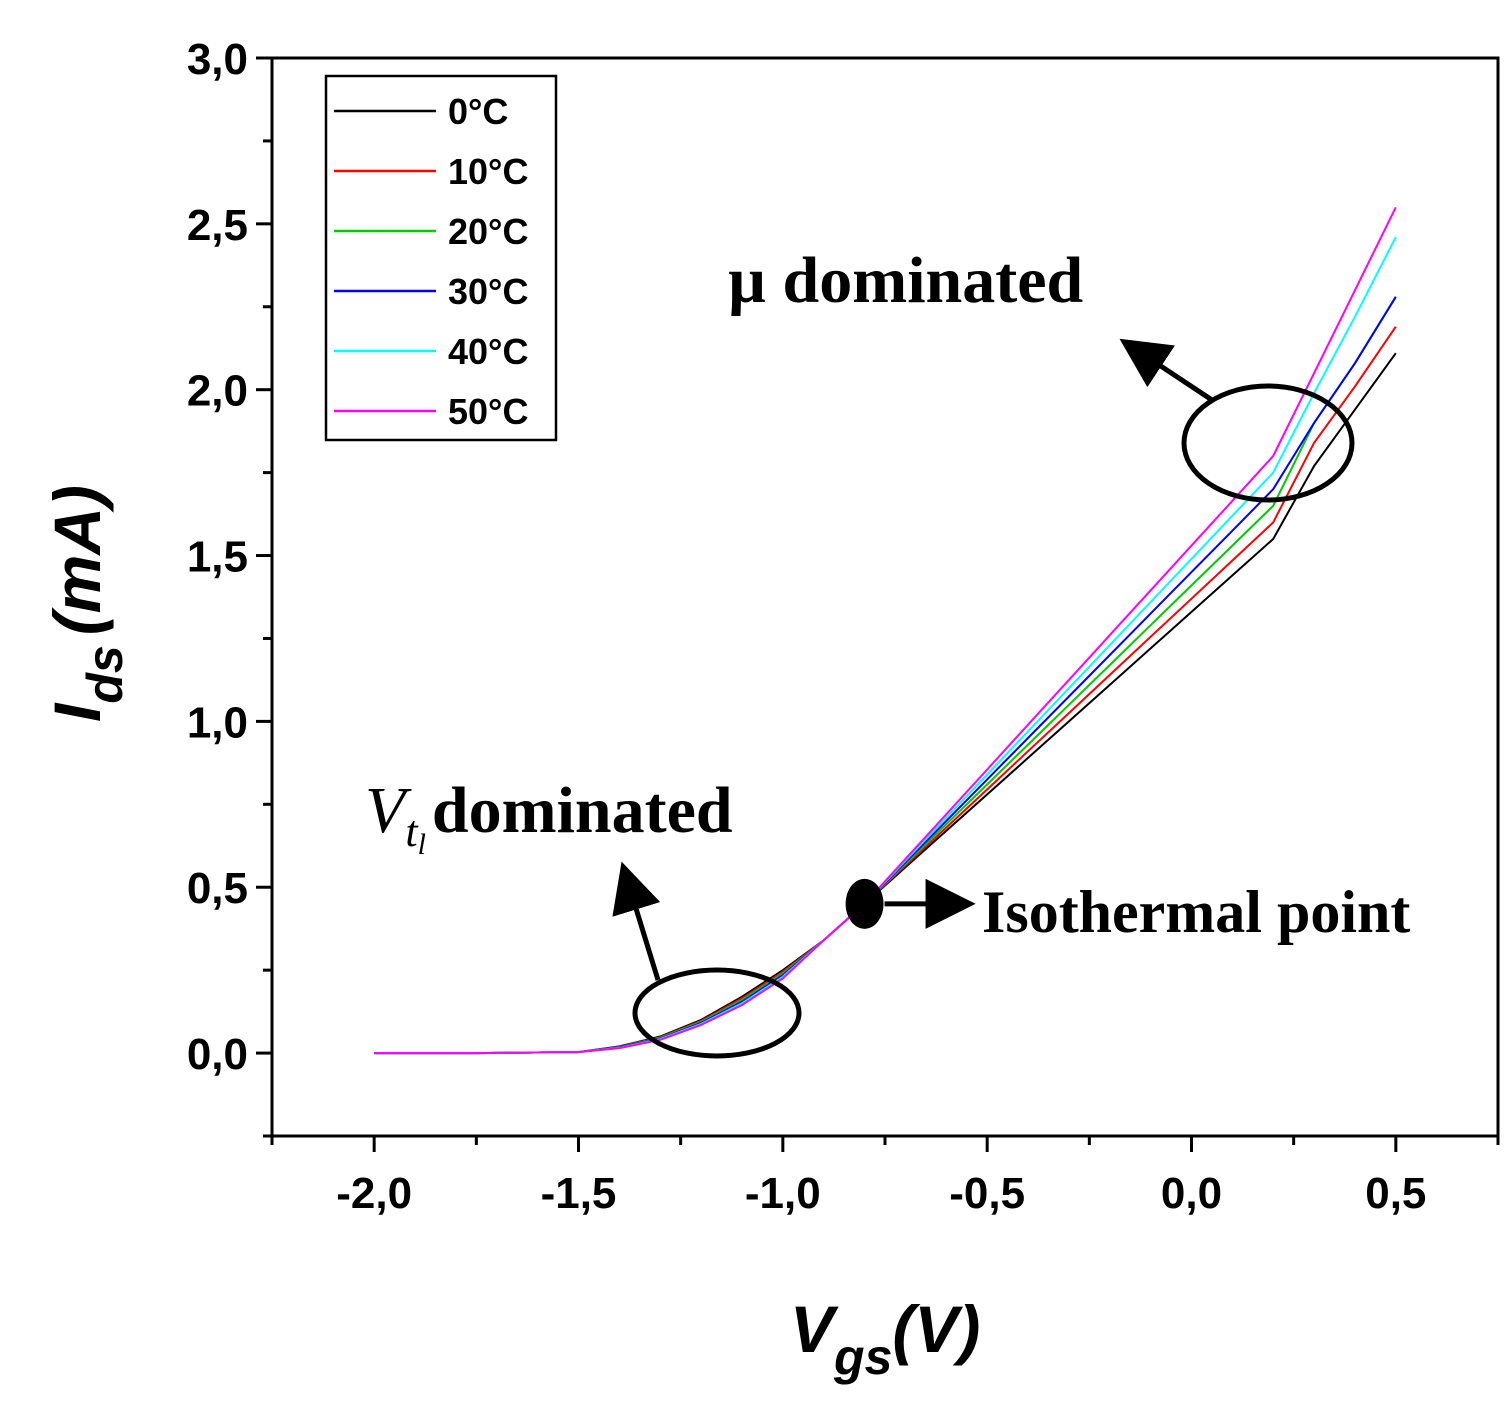 The width and height of the screenshot is (1512, 1414). Describe the element at coordinates (217, 391) in the screenshot. I see `y-tick-label: 2,0` at that location.